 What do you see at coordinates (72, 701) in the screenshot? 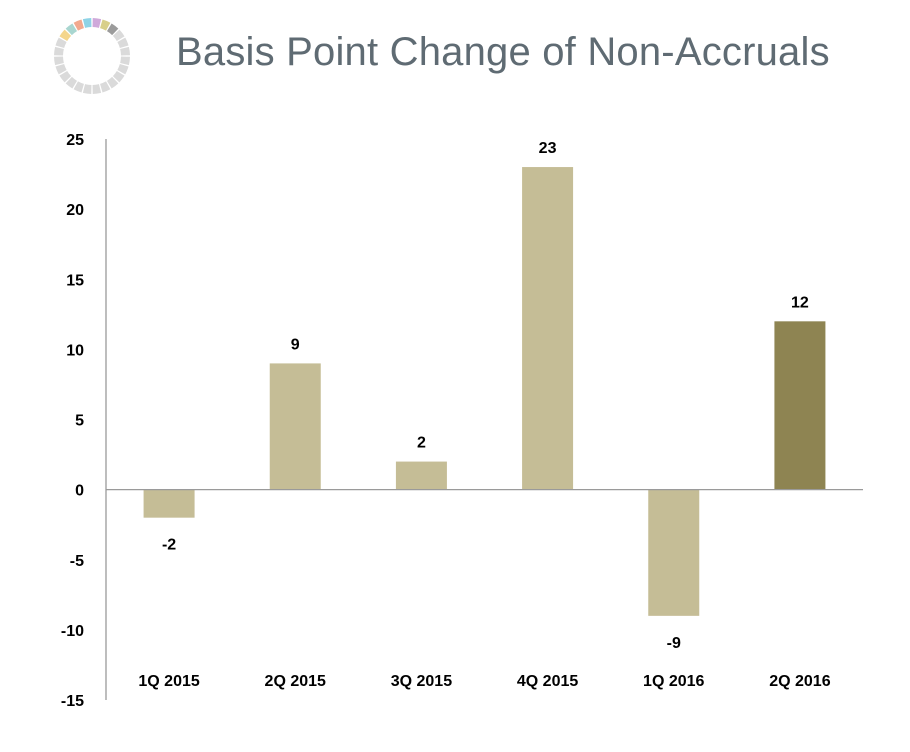
I see `y-tick-label: -15` at bounding box center [72, 701].